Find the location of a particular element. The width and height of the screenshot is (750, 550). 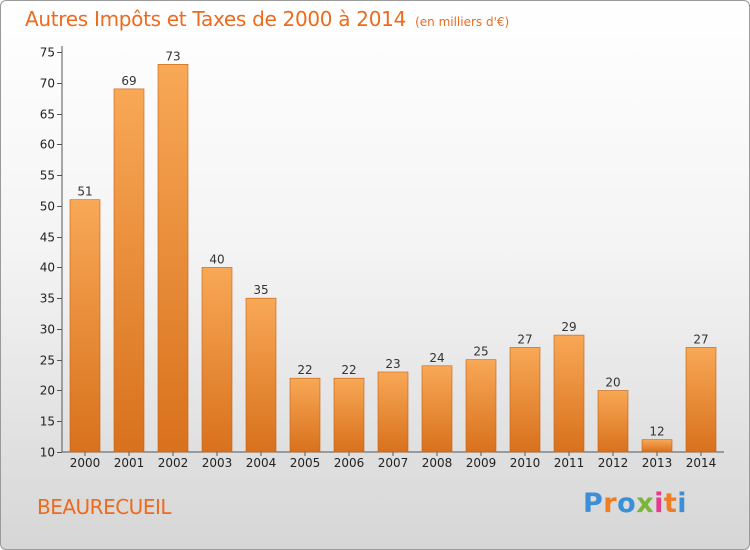

bar-2014 is located at coordinates (701, 400).